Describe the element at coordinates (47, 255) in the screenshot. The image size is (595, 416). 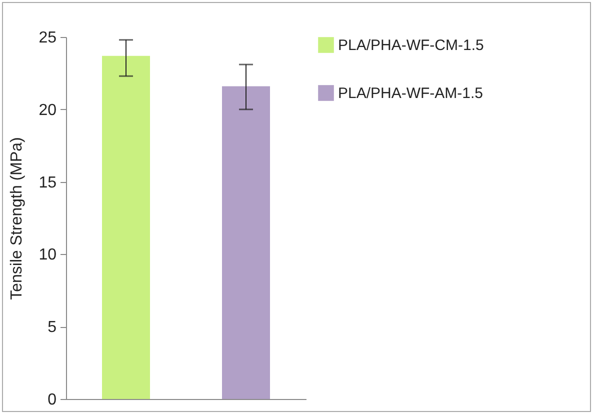
I see `y-tick-label: 10` at that location.